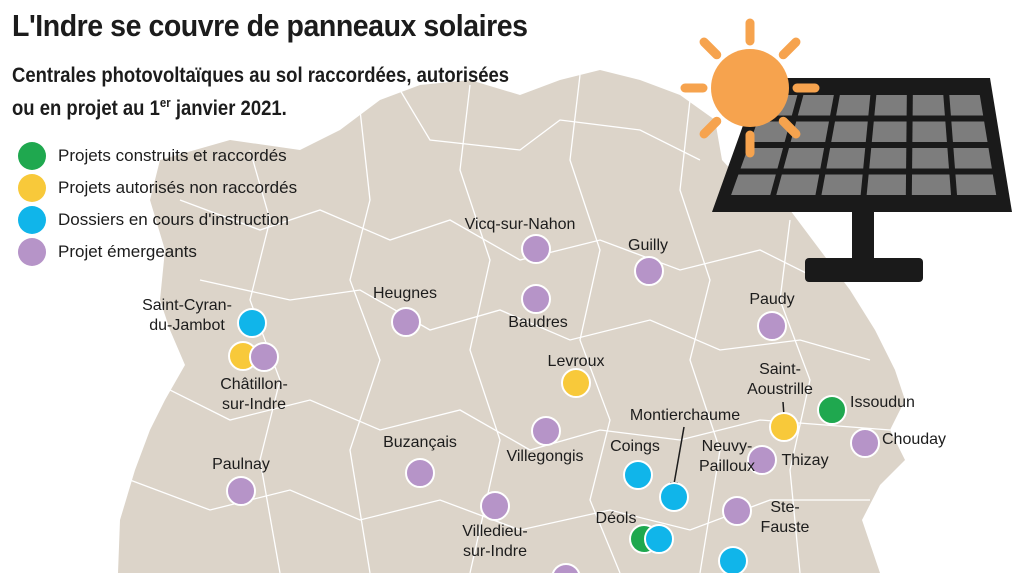 This screenshot has height=573, width=1020. I want to click on sun-disc, so click(750, 88).